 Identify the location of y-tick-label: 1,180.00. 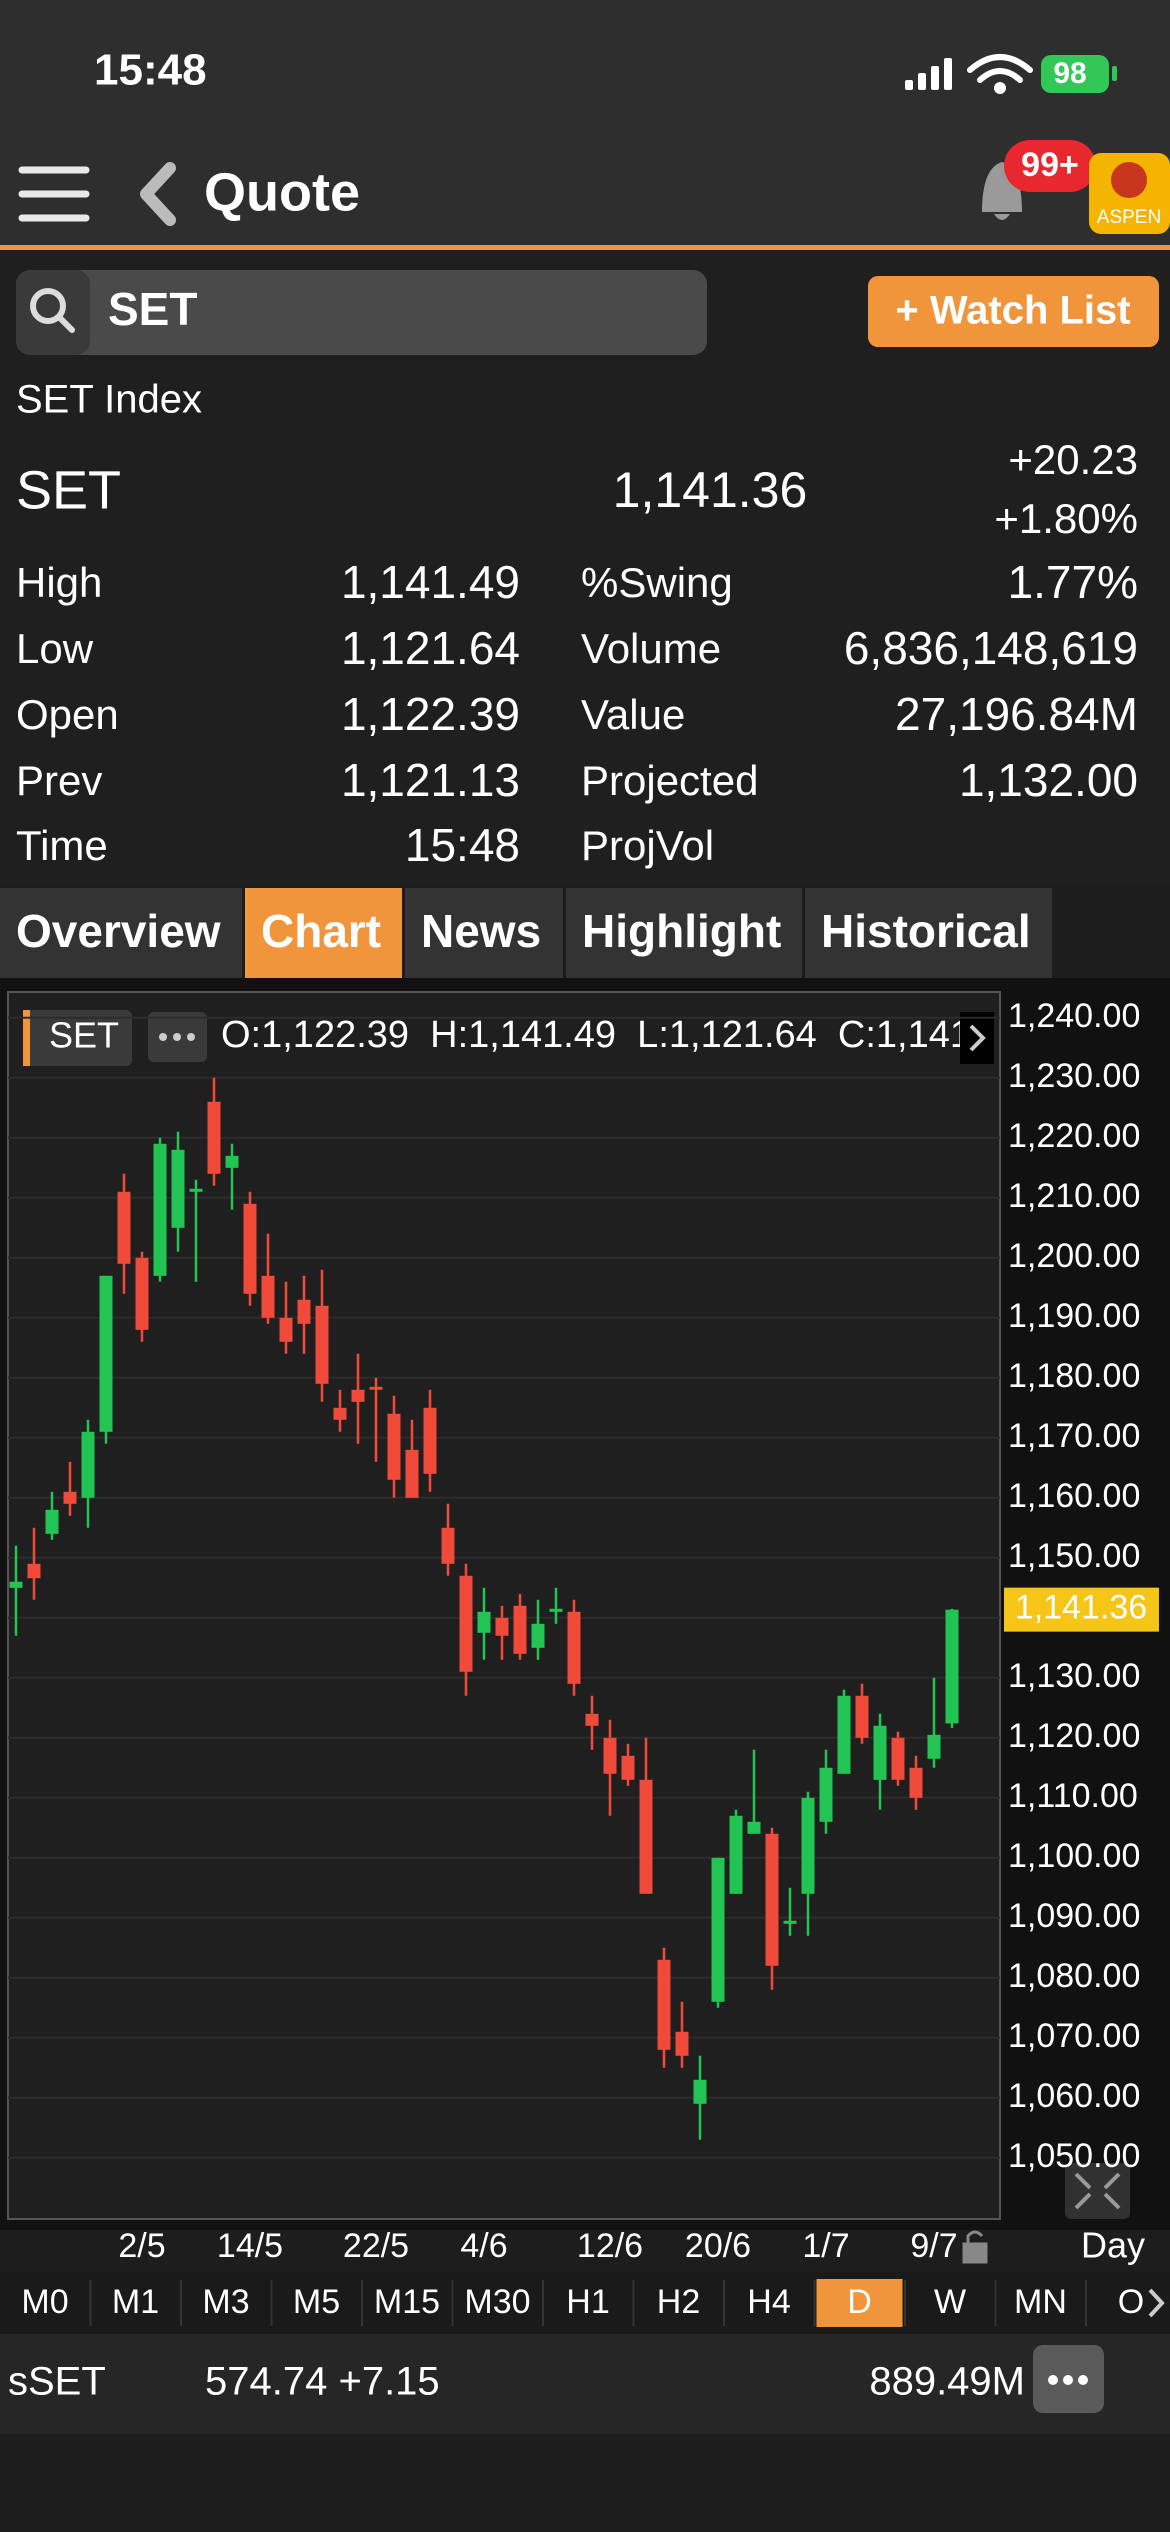
(1074, 1376).